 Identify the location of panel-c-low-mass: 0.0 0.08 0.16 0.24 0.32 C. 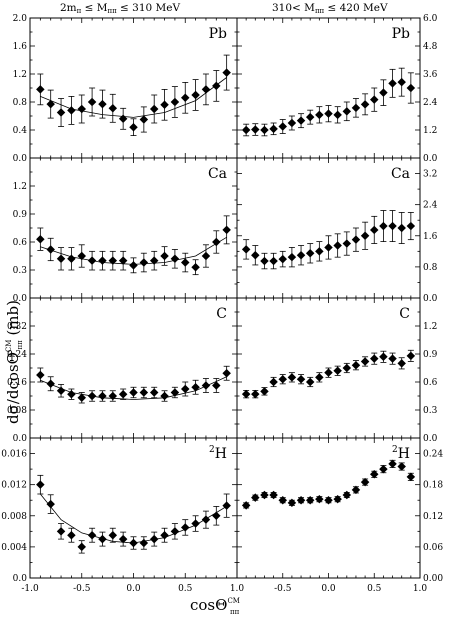
(122, 370).